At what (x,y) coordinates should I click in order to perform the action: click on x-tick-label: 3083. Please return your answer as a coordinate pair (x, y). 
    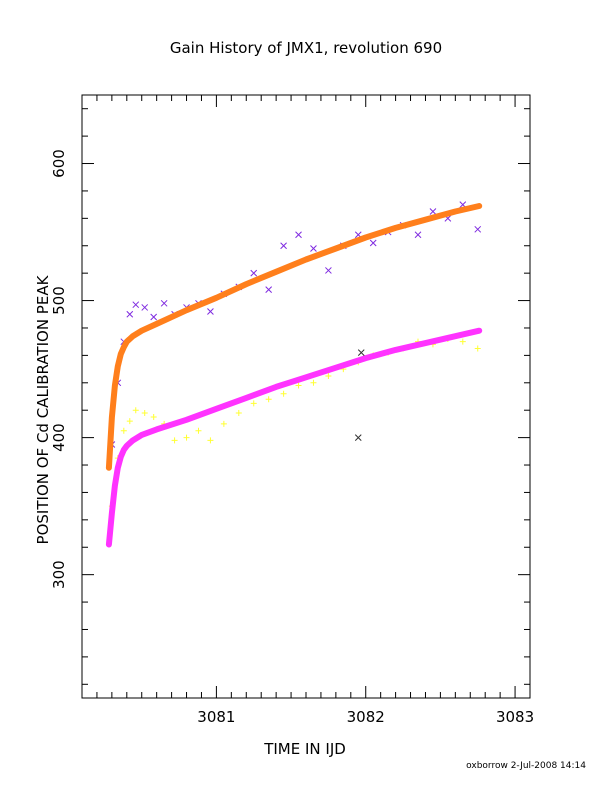
    Looking at the image, I should click on (515, 717).